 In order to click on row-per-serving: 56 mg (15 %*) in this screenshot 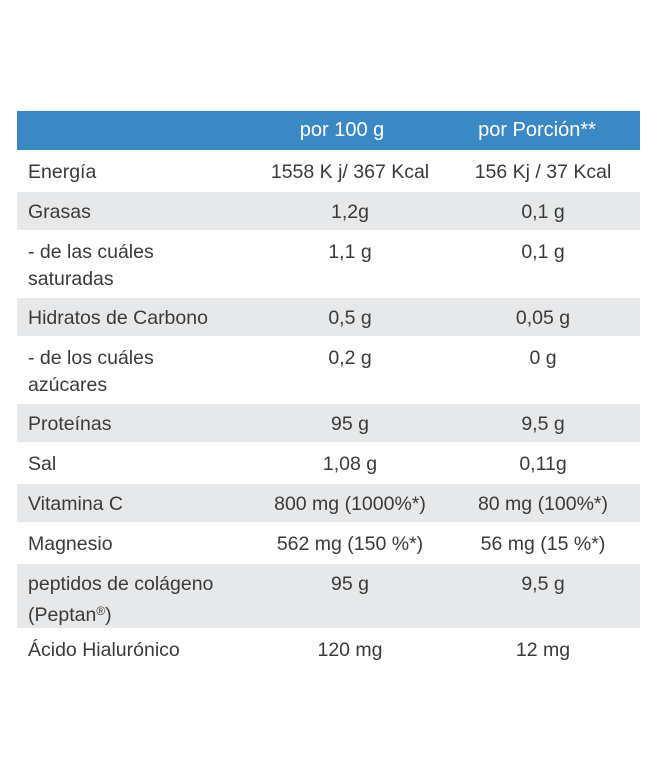, I will do `click(543, 544)`.